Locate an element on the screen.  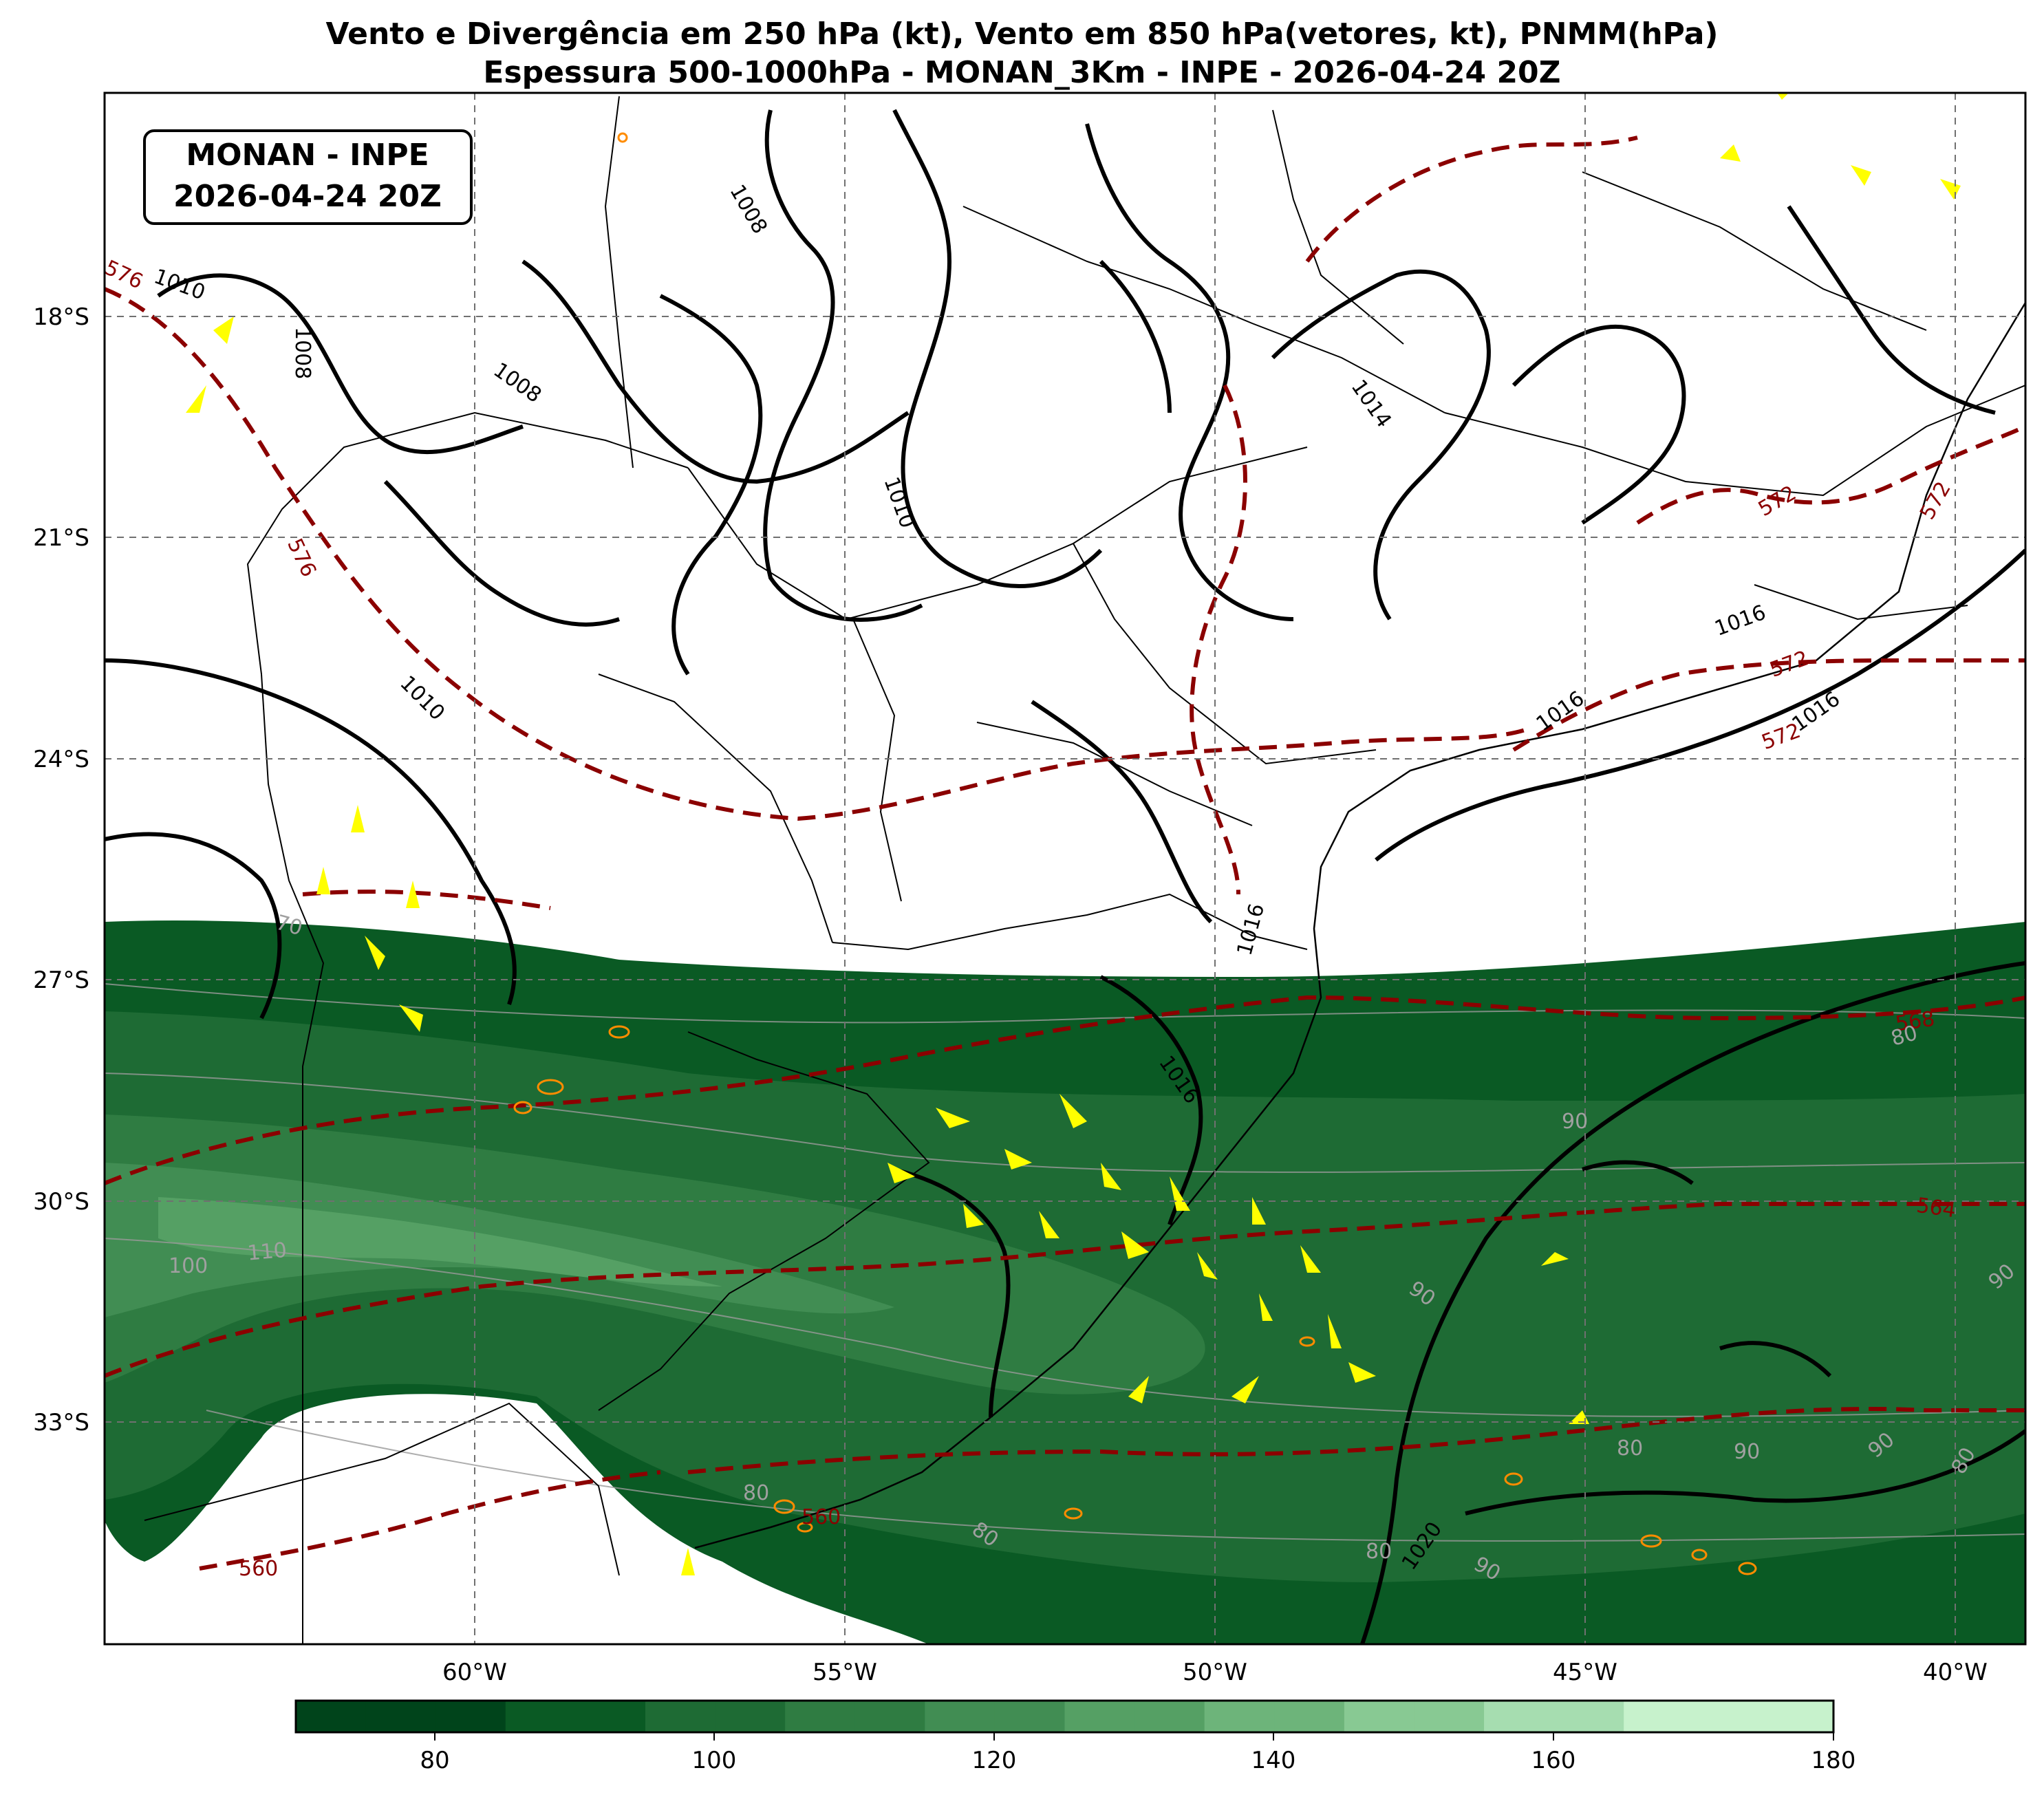
stamp-line1: MONAN - INPE is located at coordinates (307, 155).